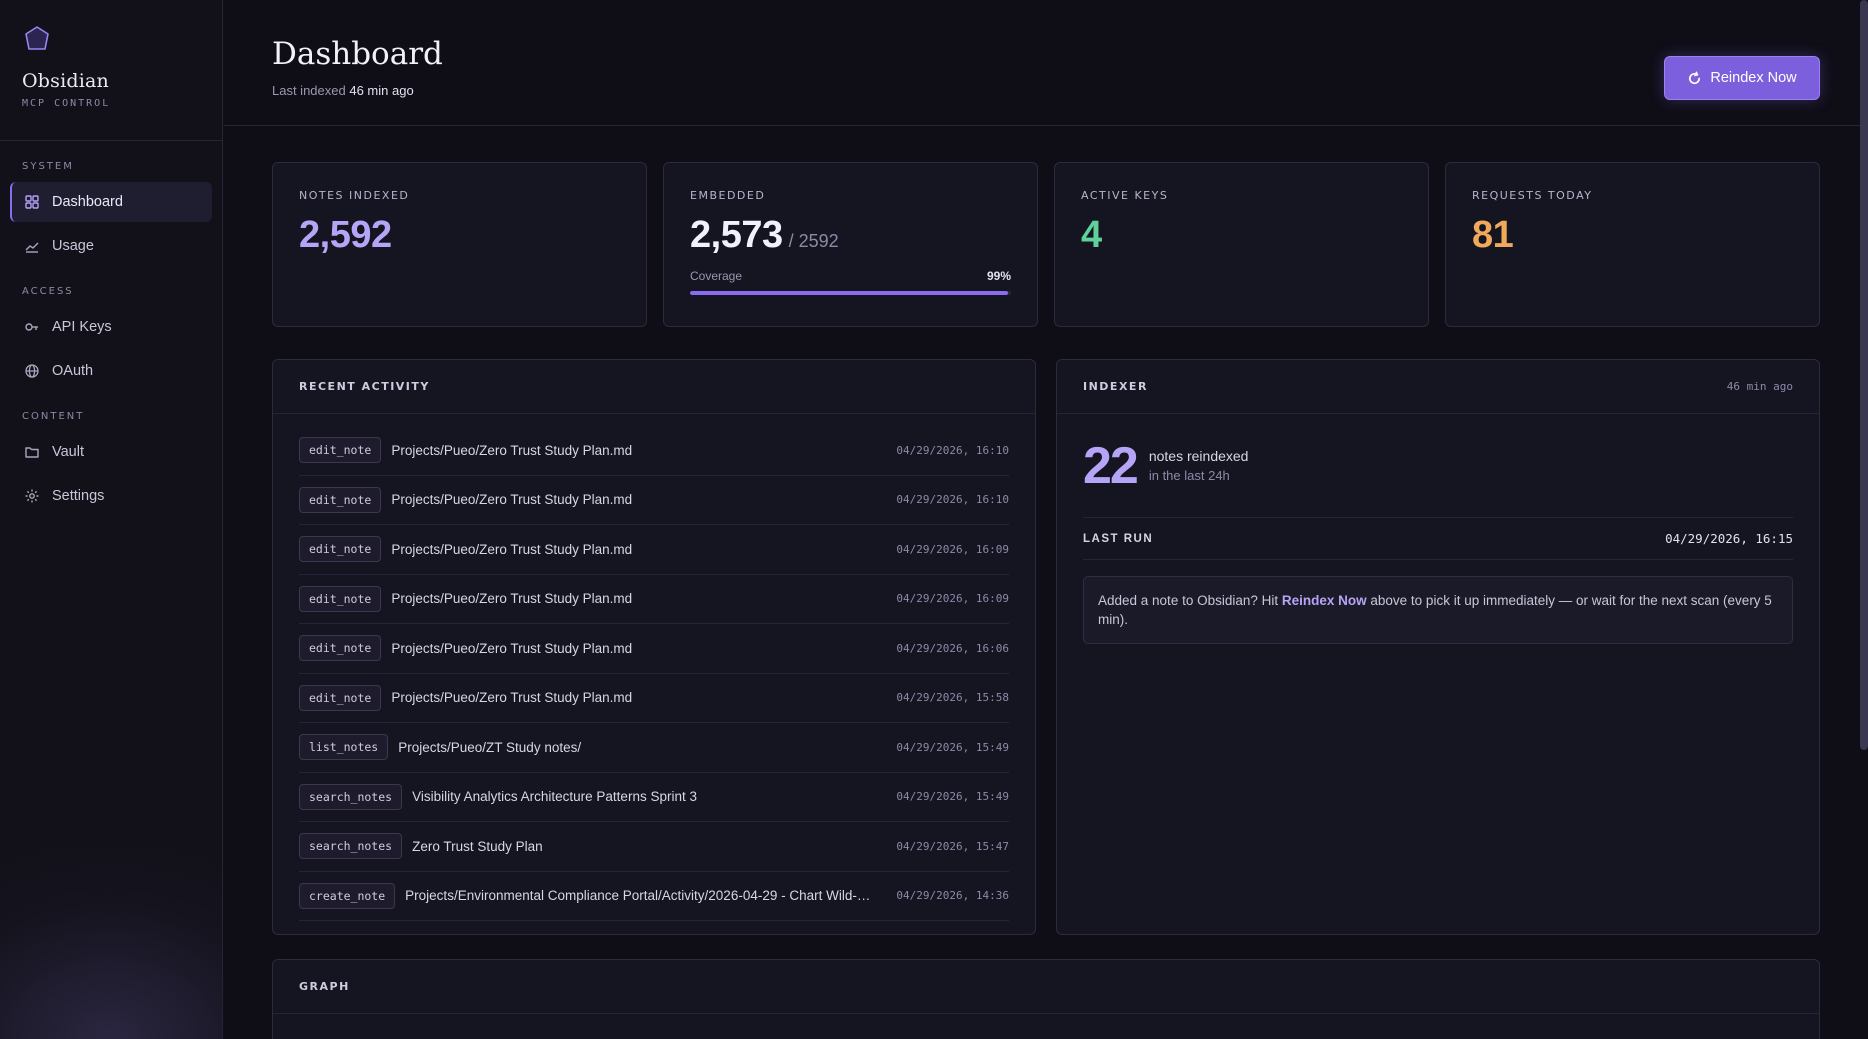  What do you see at coordinates (32, 496) in the screenshot?
I see `gear-icon` at bounding box center [32, 496].